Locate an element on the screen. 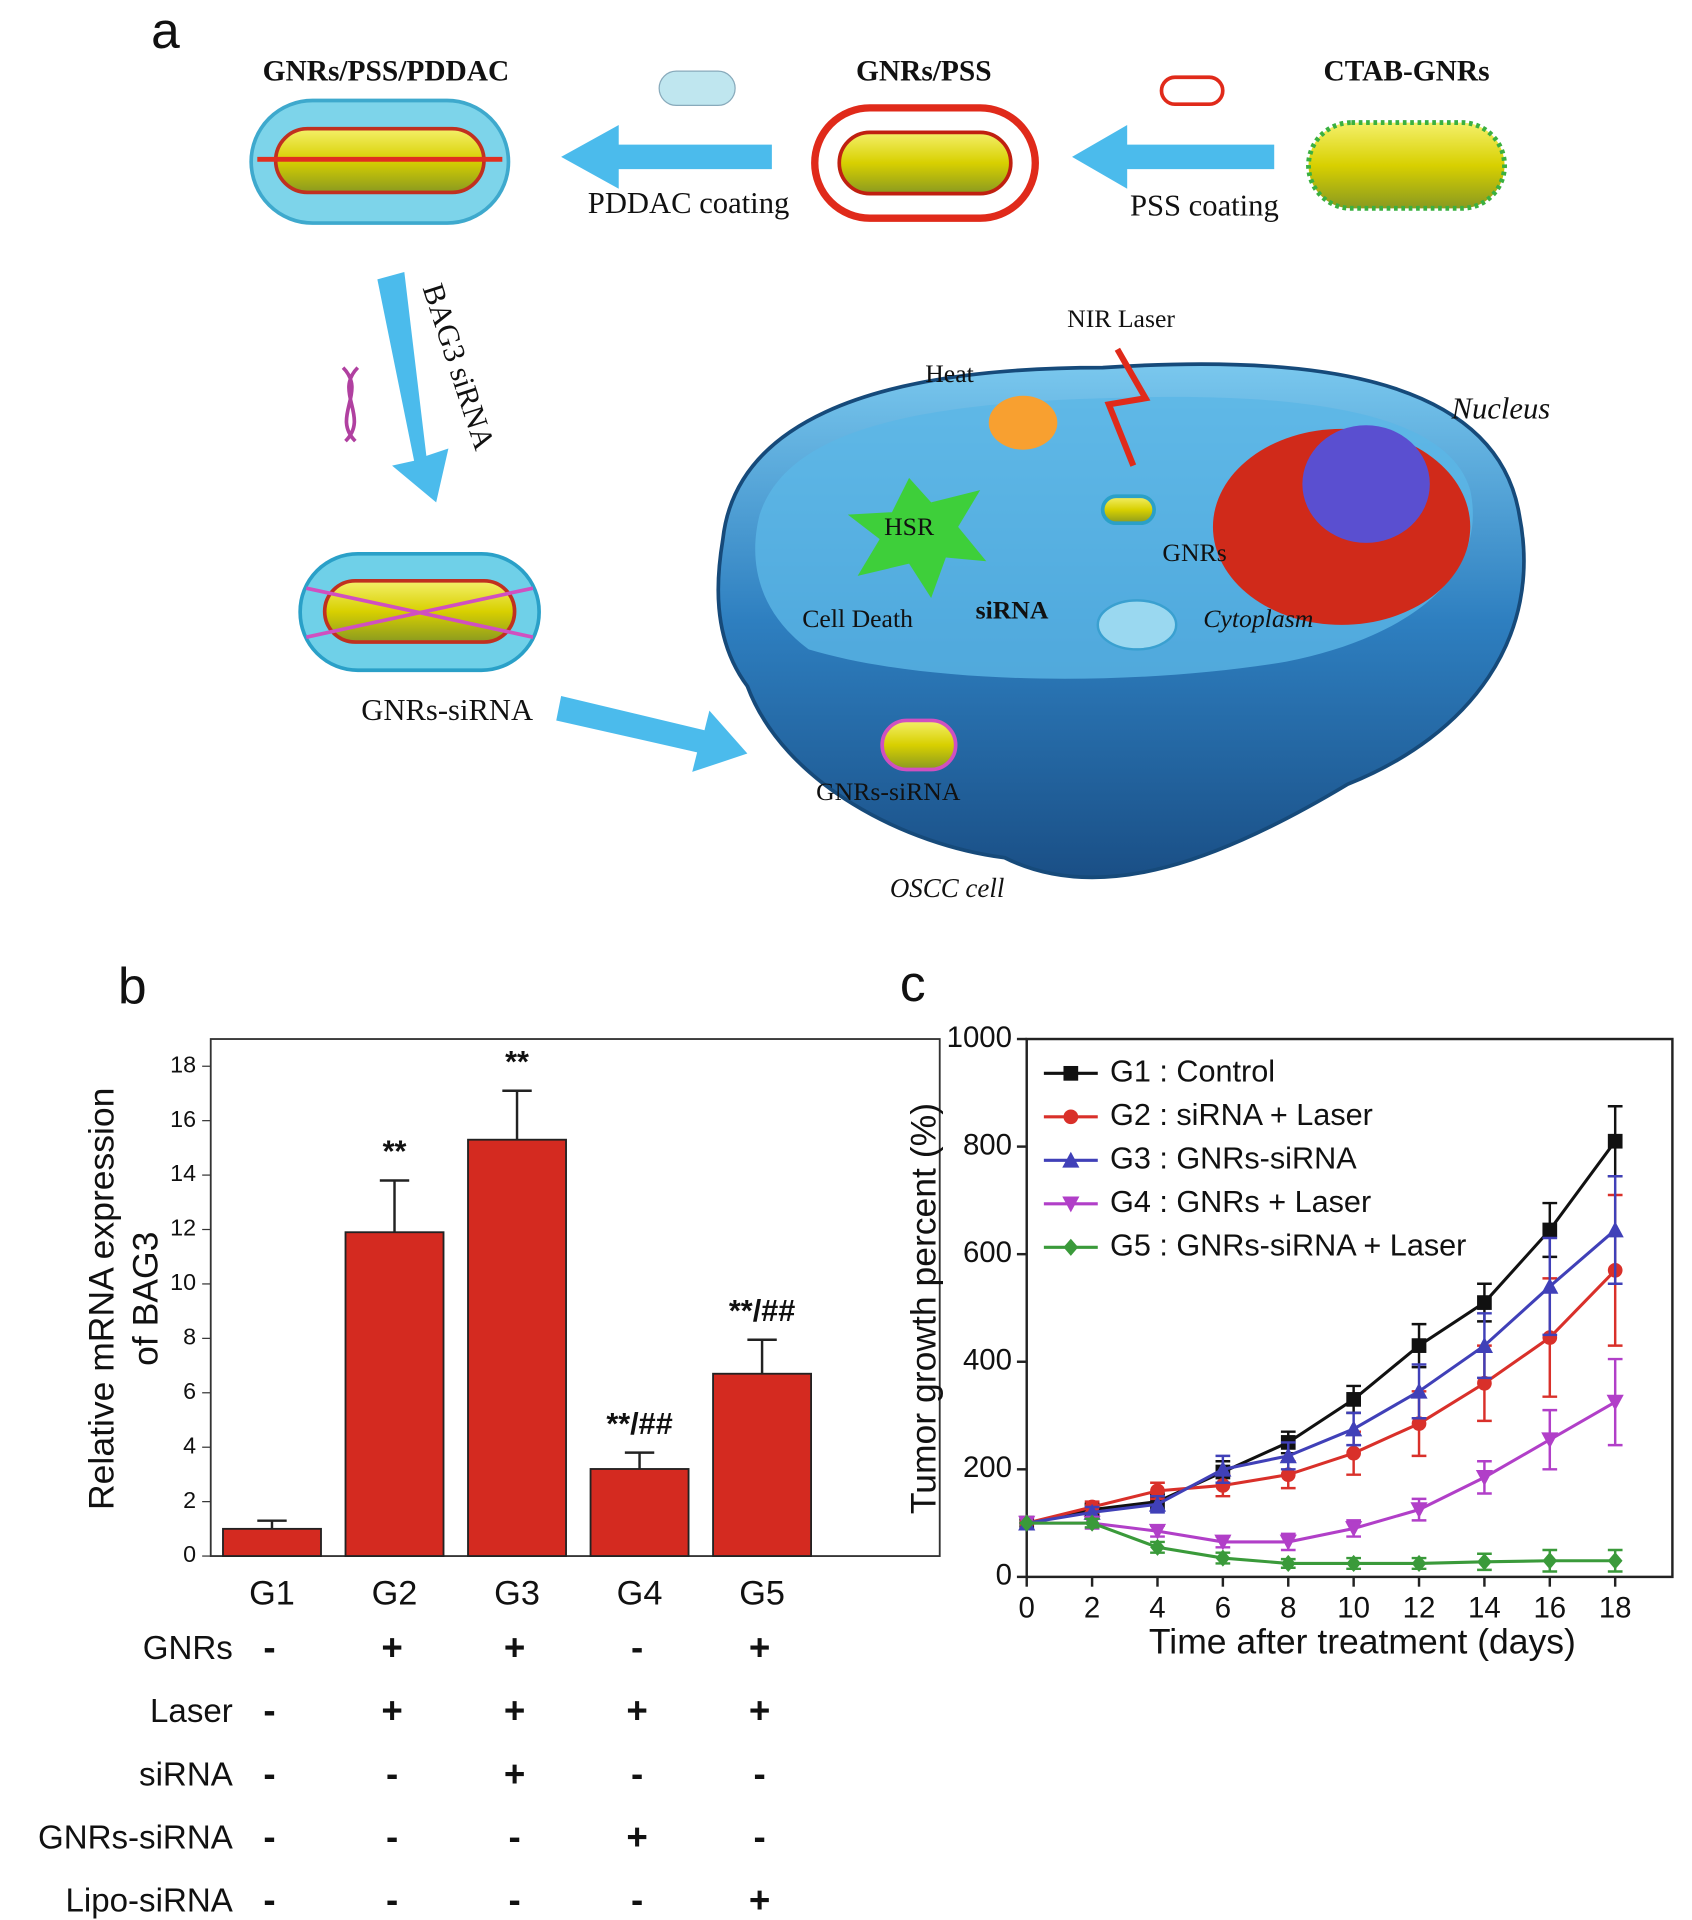 Image resolution: width=1692 pixels, height=1920 pixels. step-label: PSS coating is located at coordinates (1204, 205).